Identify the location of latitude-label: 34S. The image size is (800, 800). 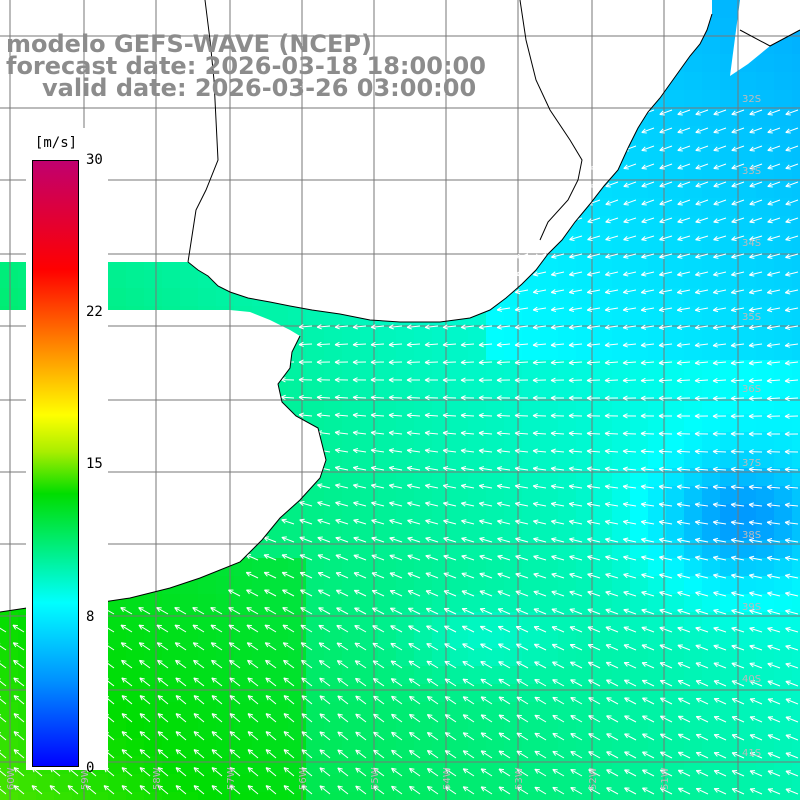
(751, 243).